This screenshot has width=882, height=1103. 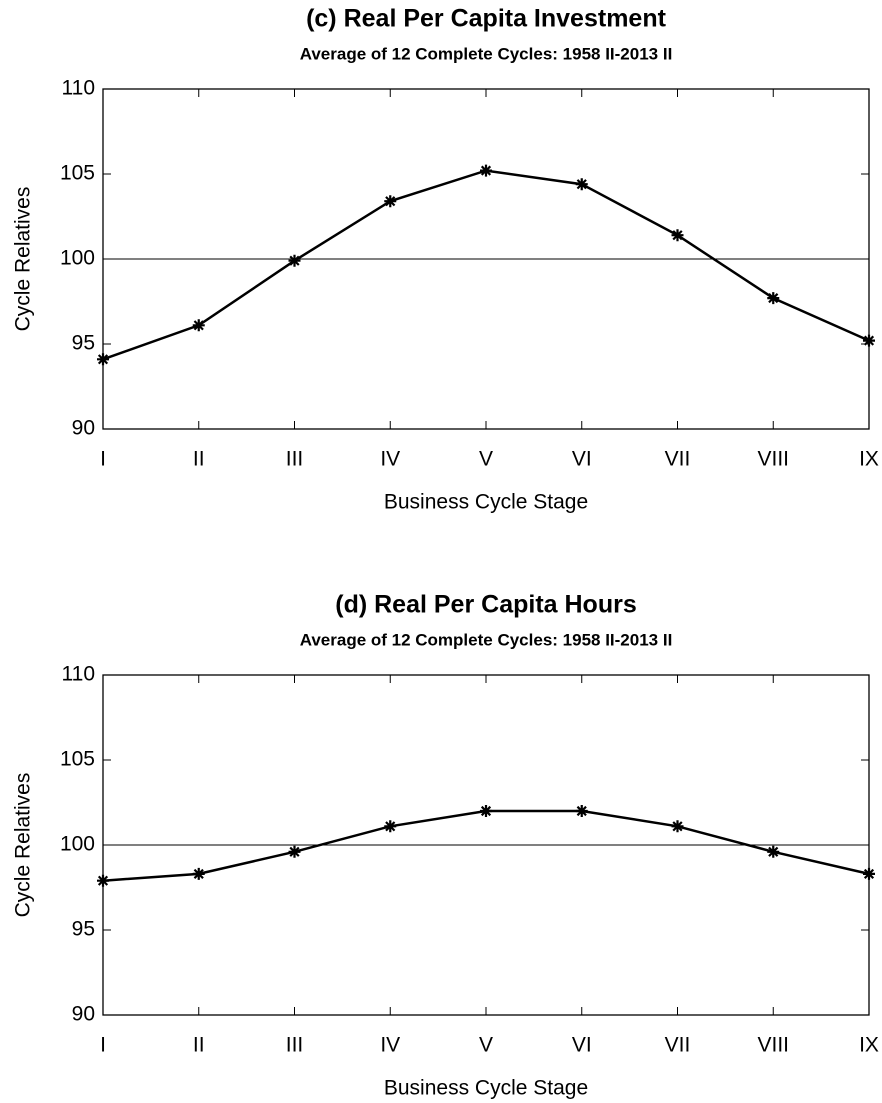 I want to click on data-line, so click(x=486, y=845).